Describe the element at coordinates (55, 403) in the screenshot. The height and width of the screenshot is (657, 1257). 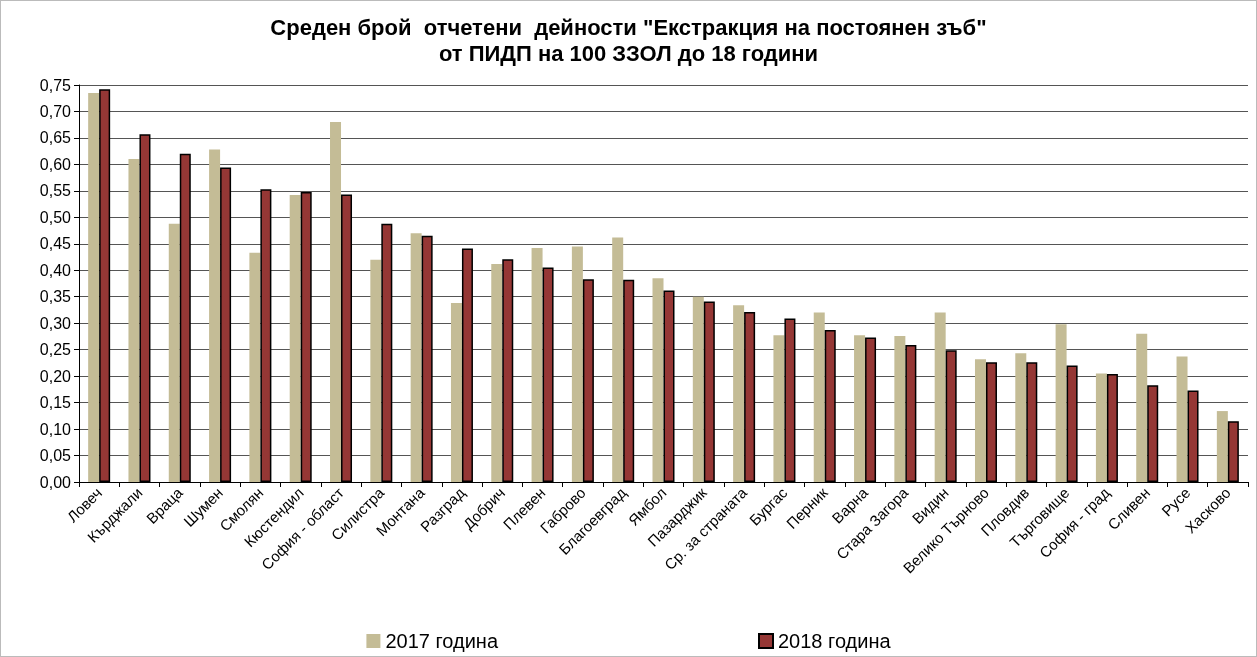
I see `y-tick-label: 0,15` at that location.